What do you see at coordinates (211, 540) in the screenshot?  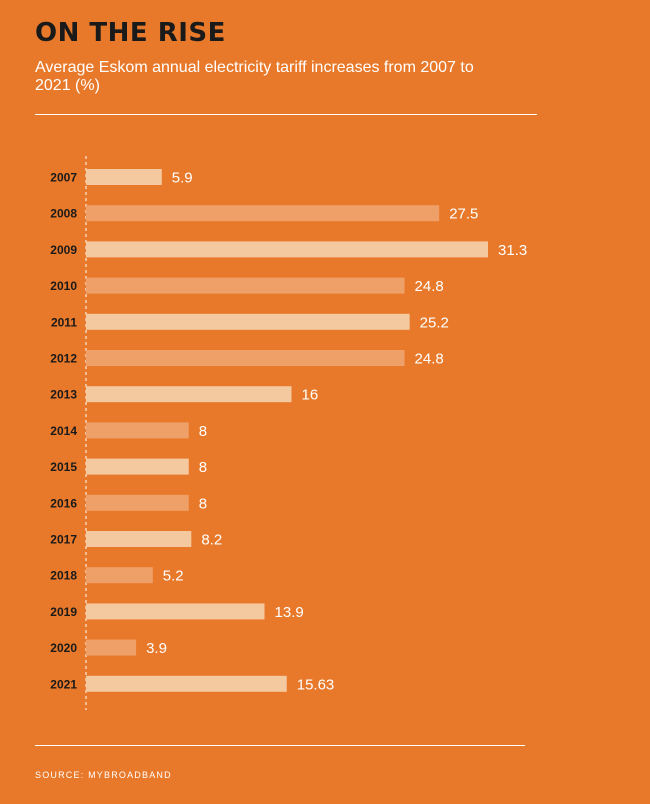 I see `bar-value-label: 8.2` at bounding box center [211, 540].